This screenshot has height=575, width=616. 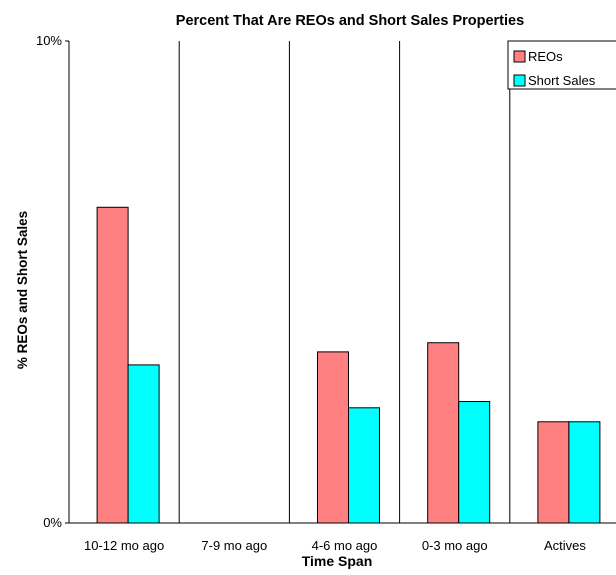 What do you see at coordinates (345, 545) in the screenshot?
I see `x-tick-label: 4-6 mo ago` at bounding box center [345, 545].